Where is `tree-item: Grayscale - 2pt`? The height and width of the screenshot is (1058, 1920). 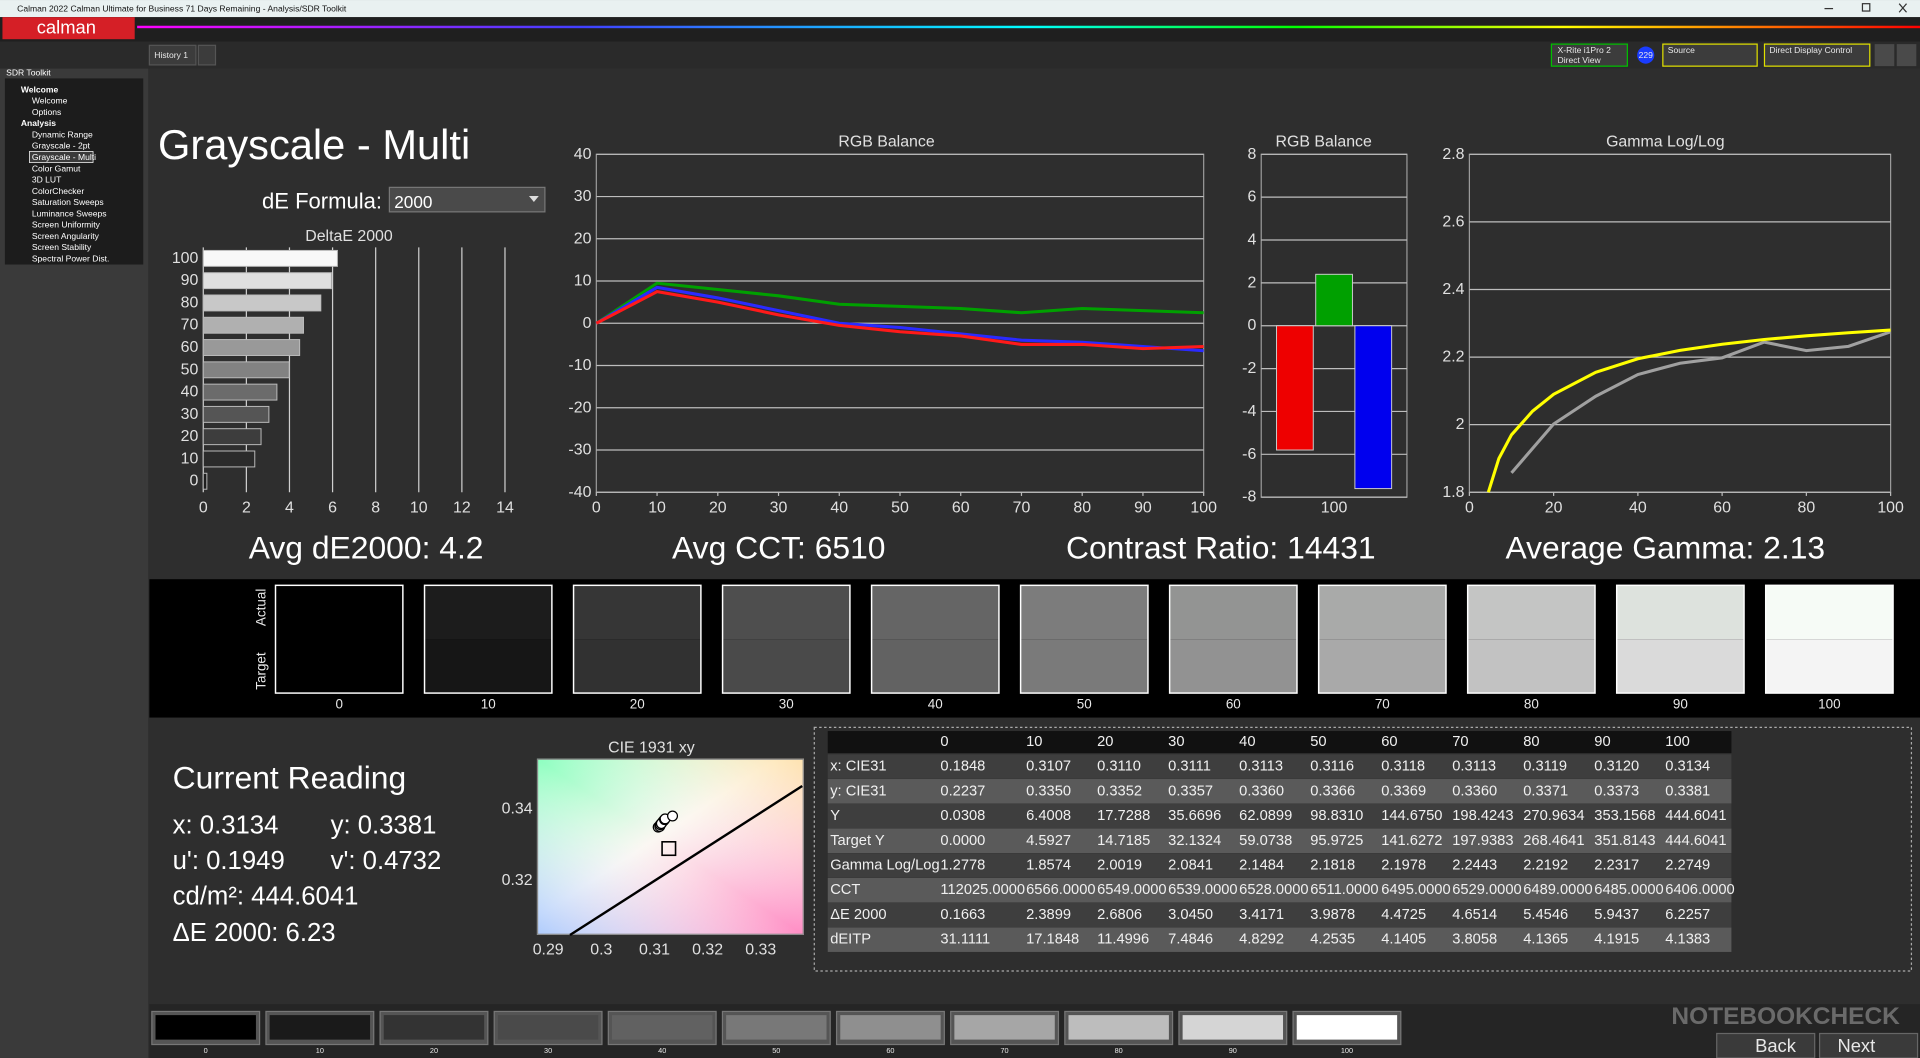
tree-item: Grayscale - 2pt is located at coordinates (61, 146).